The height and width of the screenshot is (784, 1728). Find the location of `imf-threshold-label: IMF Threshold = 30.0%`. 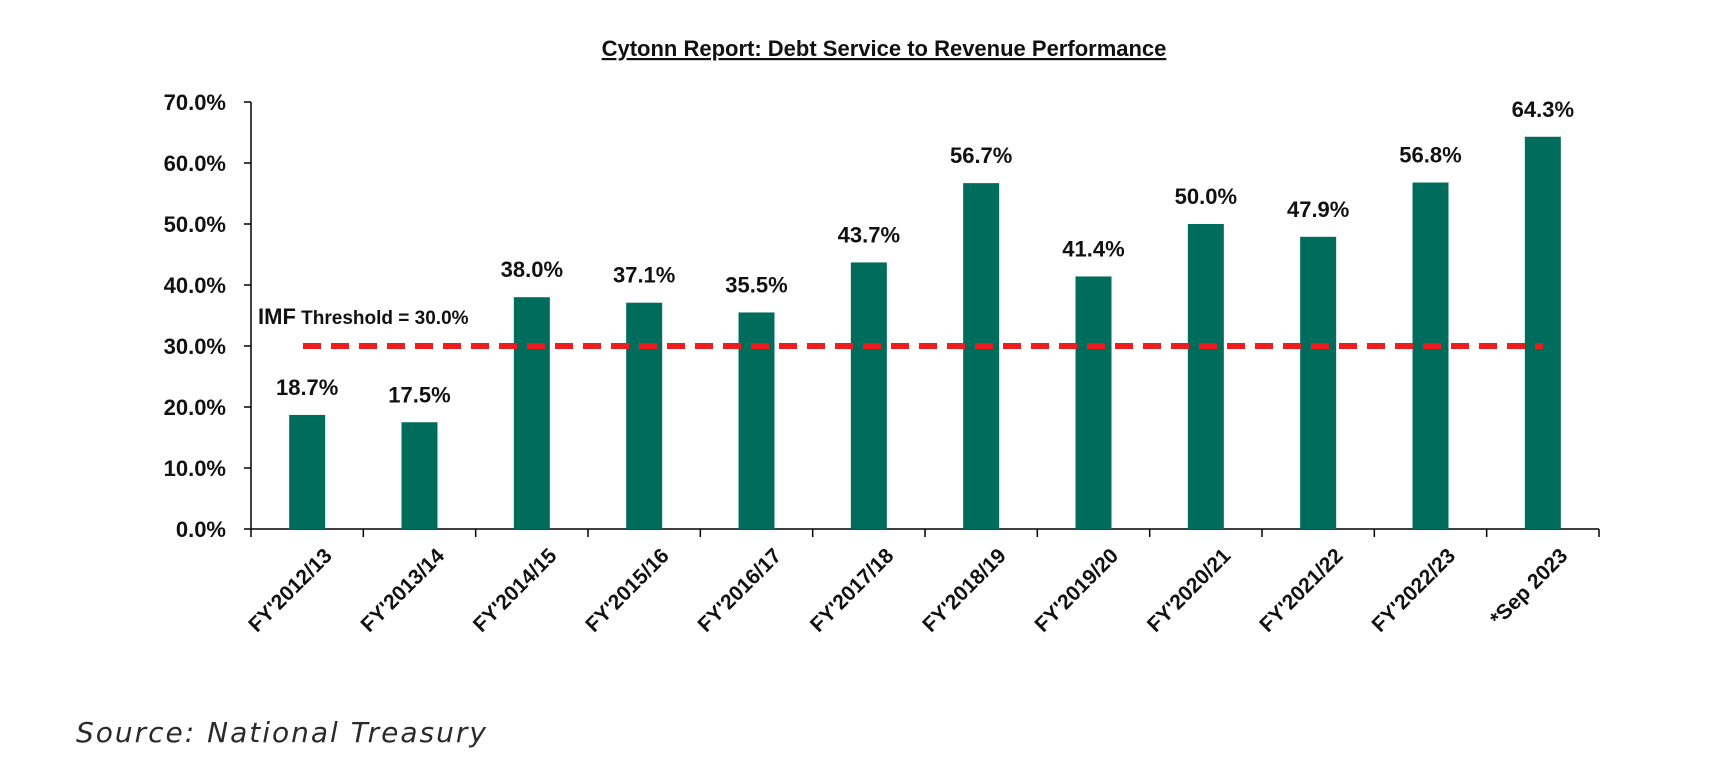

imf-threshold-label: IMF Threshold = 30.0% is located at coordinates (363, 316).